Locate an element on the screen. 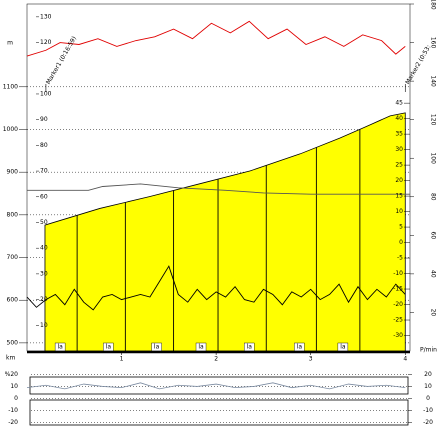 Image resolution: width=443 pixels, height=430 pixels. x-tick-label: 4 is located at coordinates (405, 359).